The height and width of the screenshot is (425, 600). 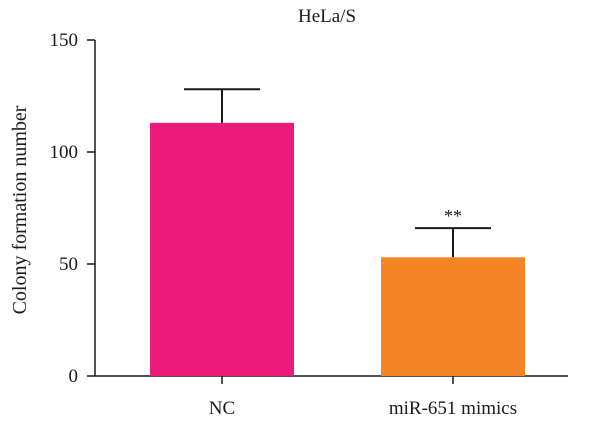 What do you see at coordinates (74, 376) in the screenshot?
I see `y-tick-label: 0` at bounding box center [74, 376].